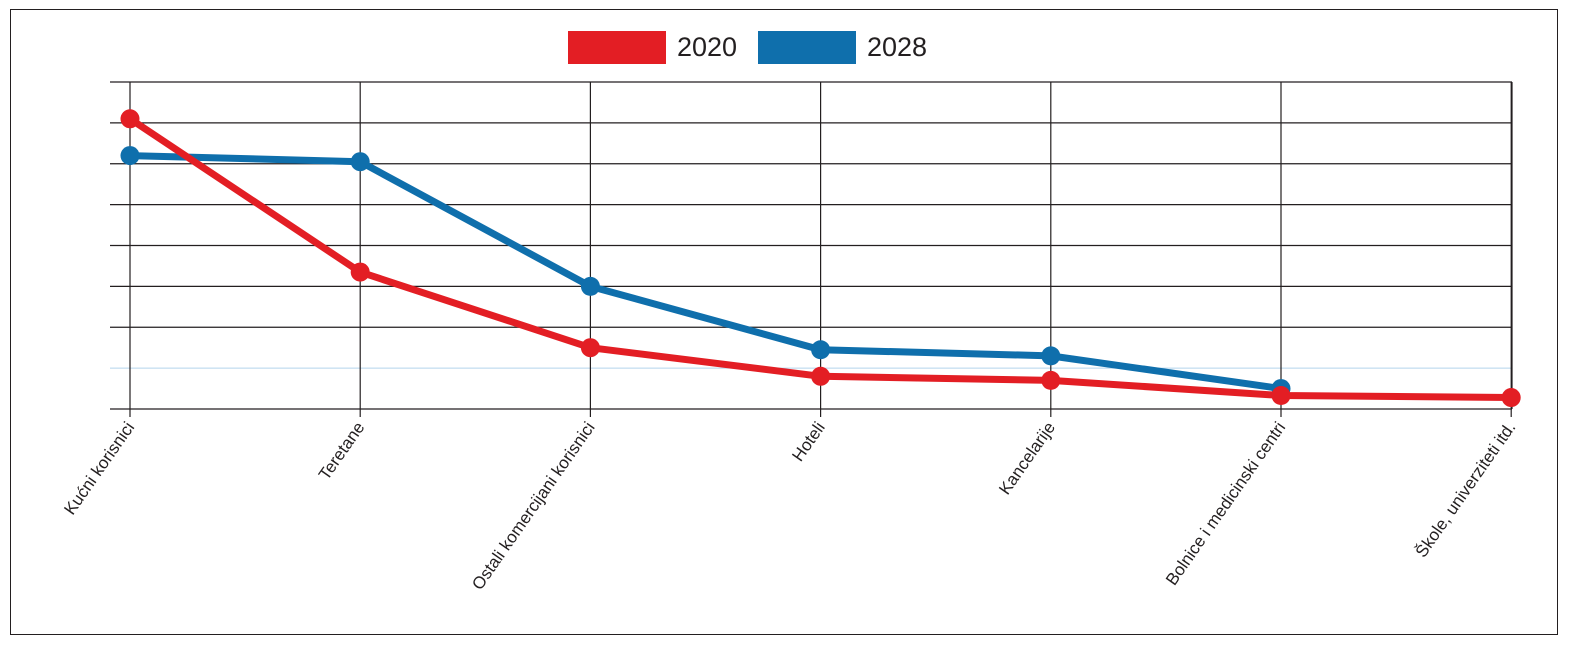 The height and width of the screenshot is (652, 1572). I want to click on legend-label-2028: 2028, so click(897, 47).